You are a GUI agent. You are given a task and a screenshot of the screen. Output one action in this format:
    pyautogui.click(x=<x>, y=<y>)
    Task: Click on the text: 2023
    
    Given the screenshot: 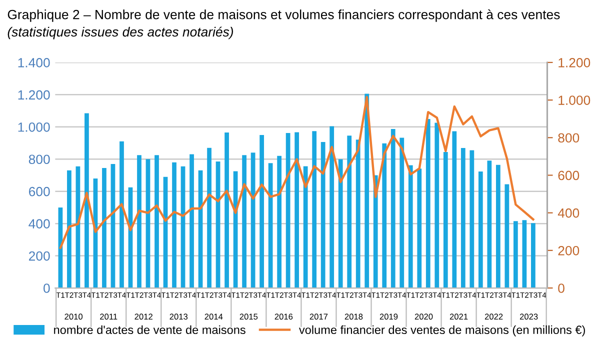 What is the action you would take?
    pyautogui.click(x=529, y=317)
    